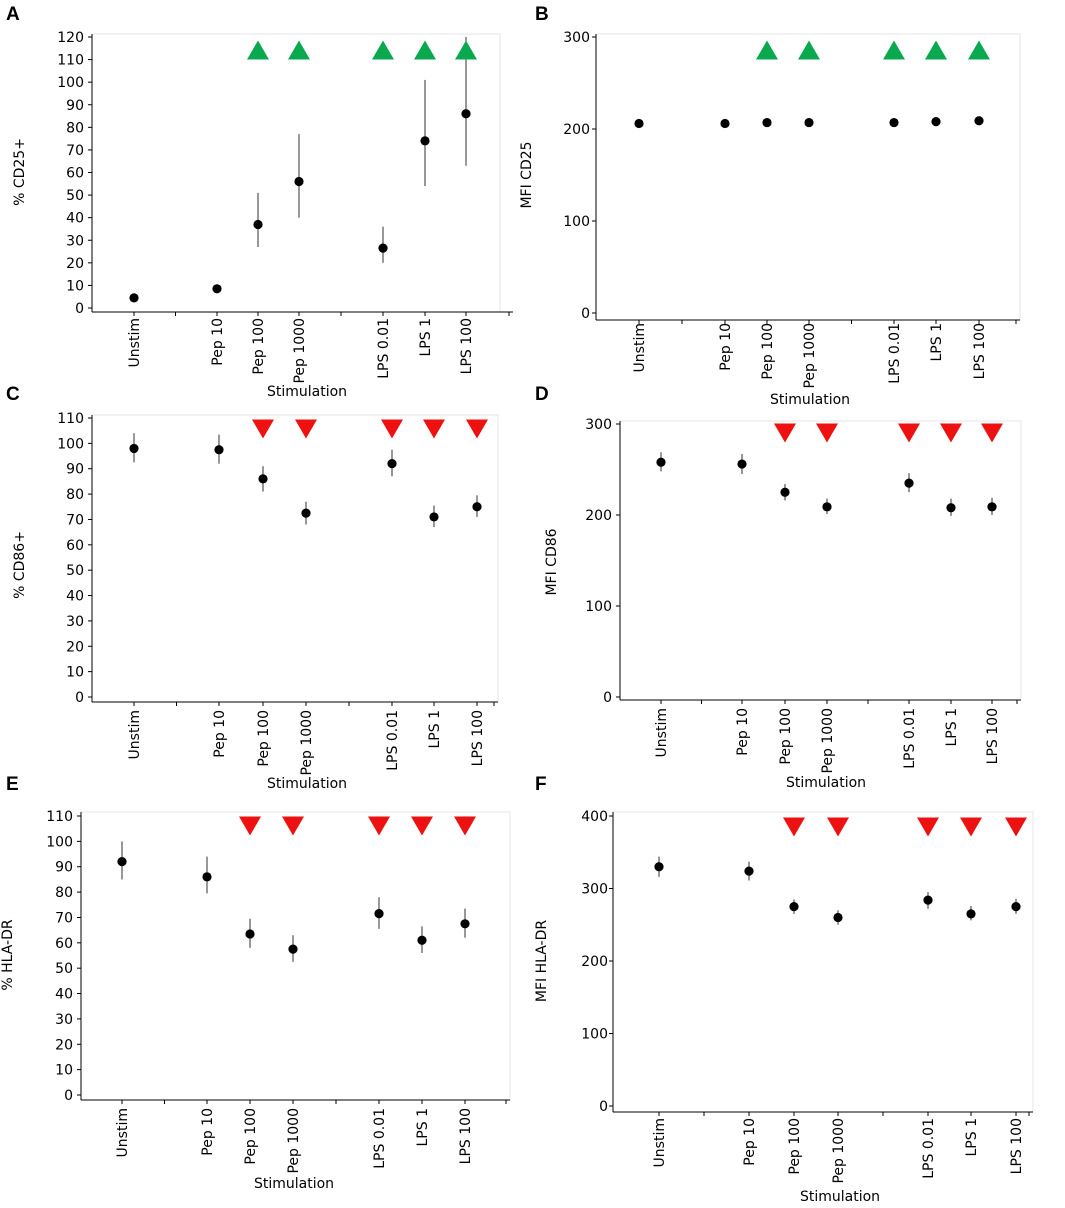  Describe the element at coordinates (64, 1020) in the screenshot. I see `y-tick-label: 30` at that location.